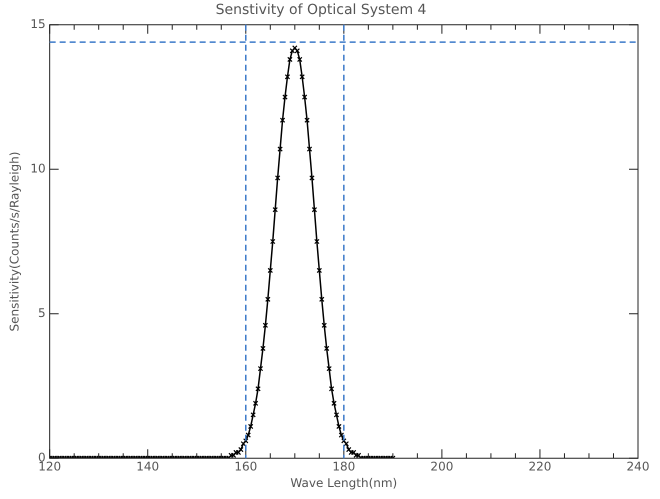 The height and width of the screenshot is (499, 660). I want to click on x-axis-title: Wave Length(nm), so click(344, 483).